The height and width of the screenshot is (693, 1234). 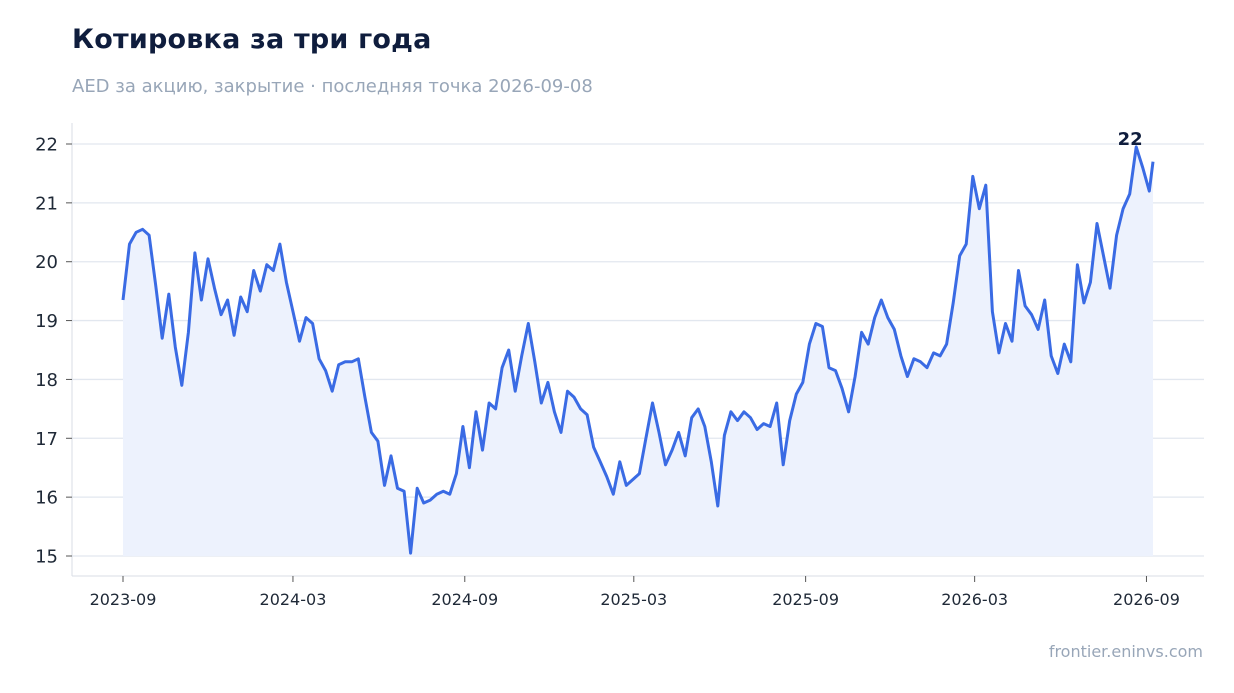 I want to click on y-tick-label-15: 15, so click(x=46, y=557).